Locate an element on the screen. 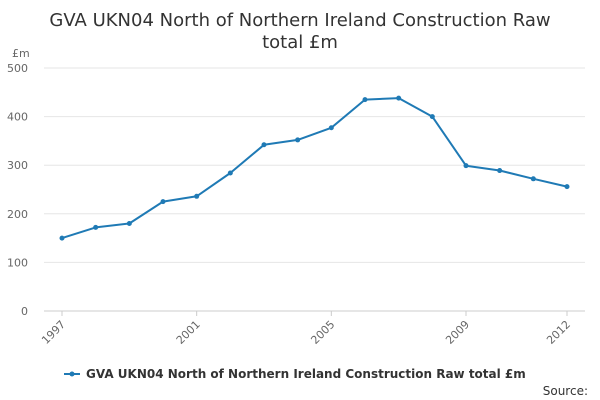 The image size is (600, 400). x-tick-label: 1997 is located at coordinates (53, 332).